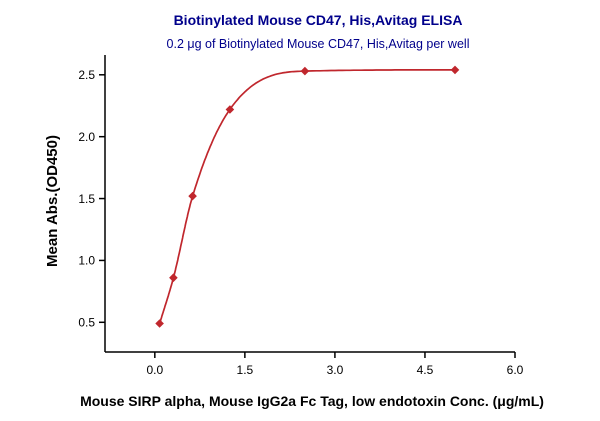 Image resolution: width=600 pixels, height=421 pixels. I want to click on y-tick-label: 1.0, so click(86, 261).